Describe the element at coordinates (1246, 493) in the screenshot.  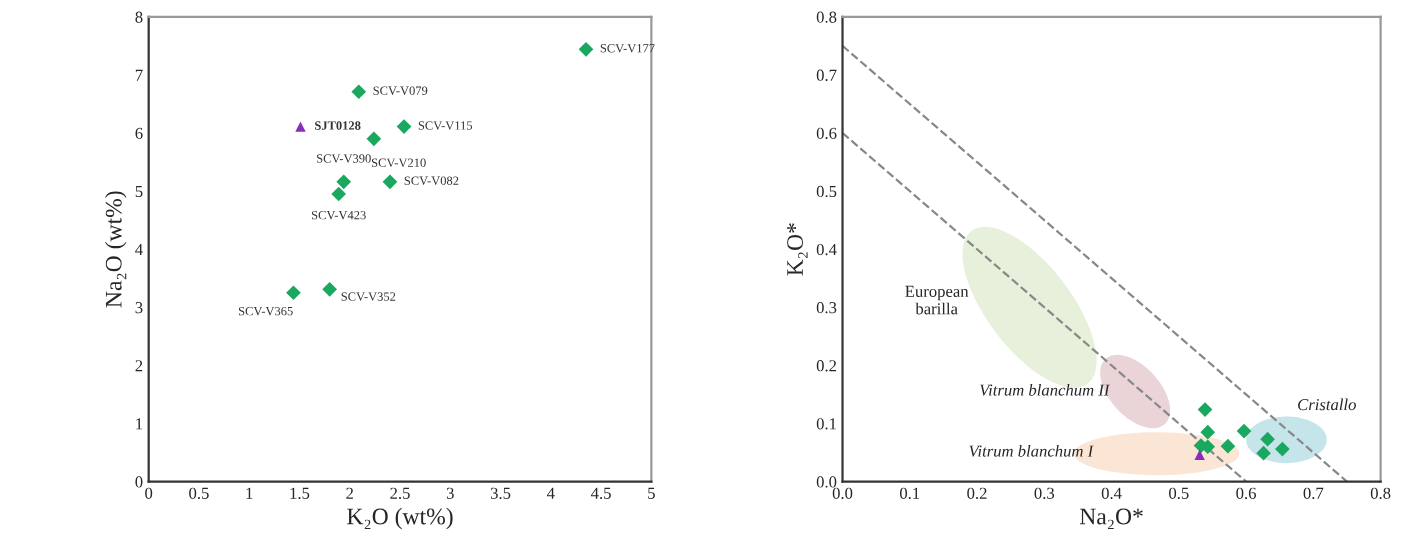
I see `x-tick-label: 0.6` at that location.